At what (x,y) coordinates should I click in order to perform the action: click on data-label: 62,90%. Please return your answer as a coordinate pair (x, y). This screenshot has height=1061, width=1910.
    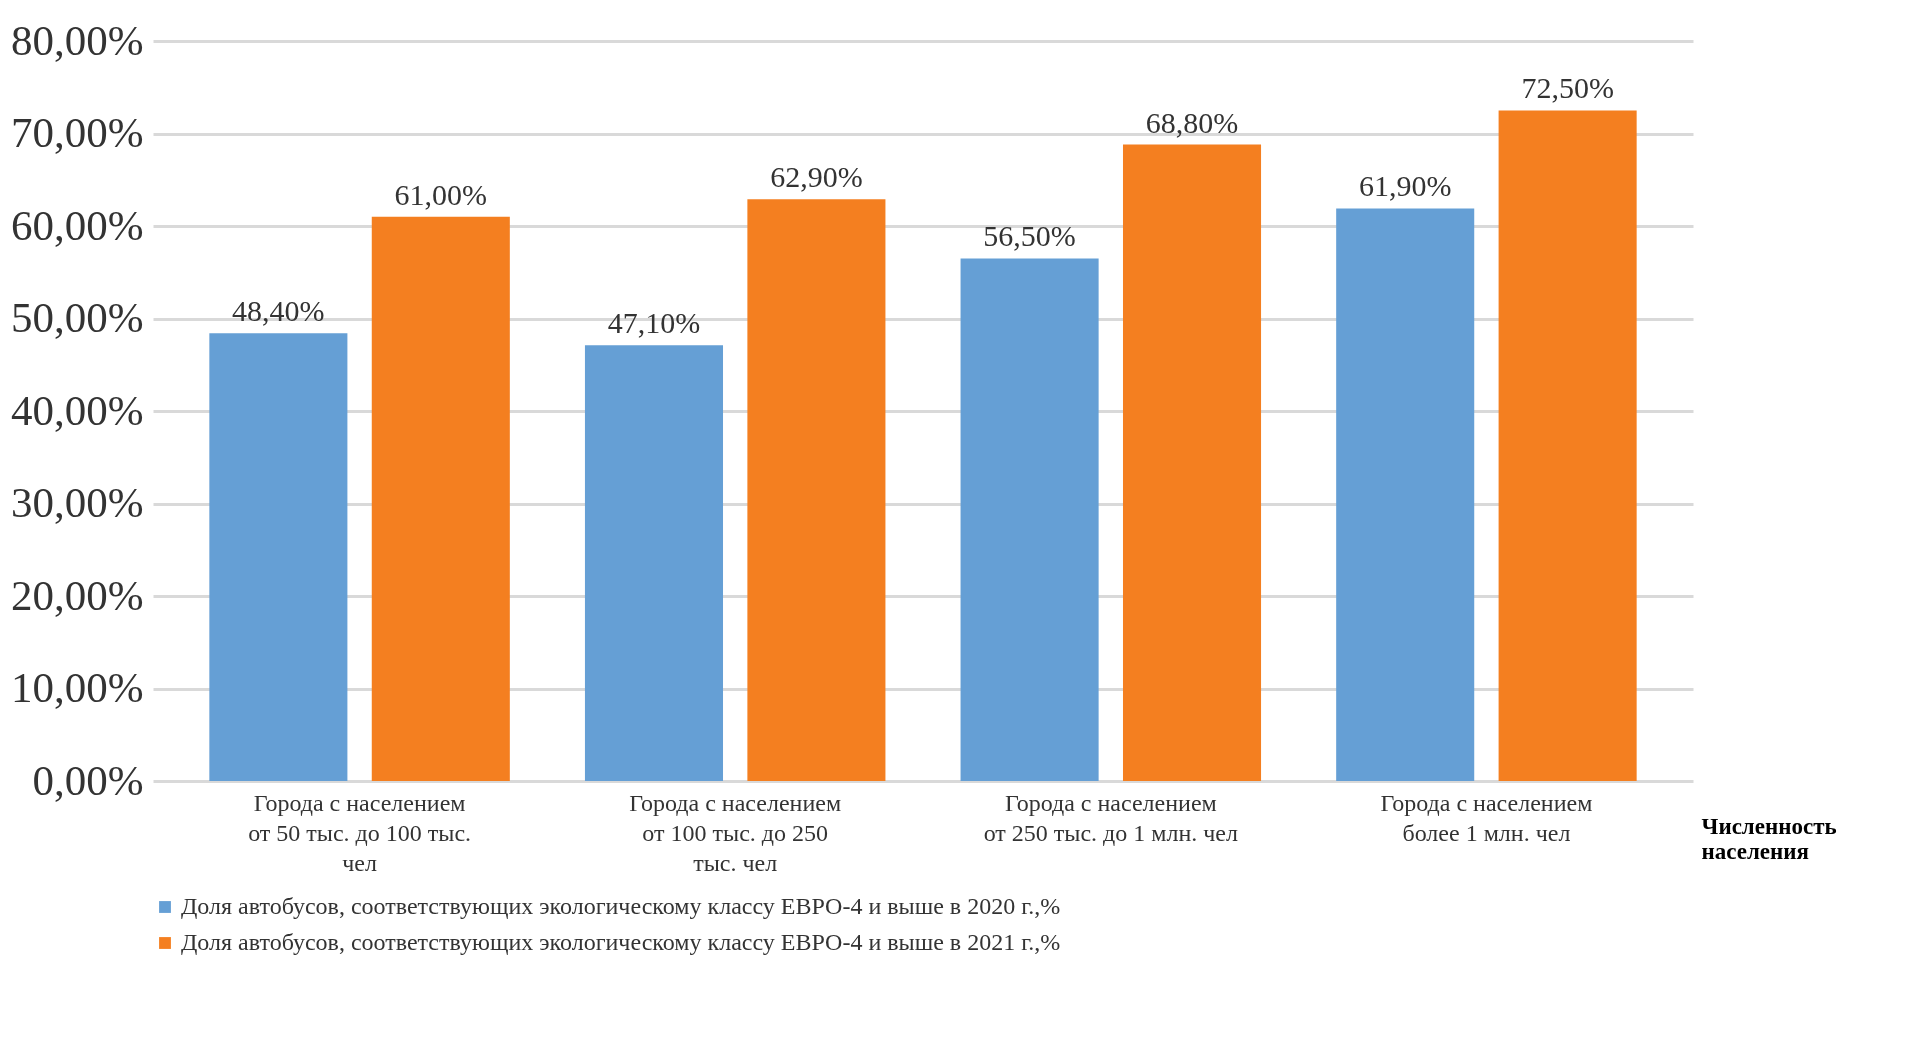
    Looking at the image, I should click on (816, 177).